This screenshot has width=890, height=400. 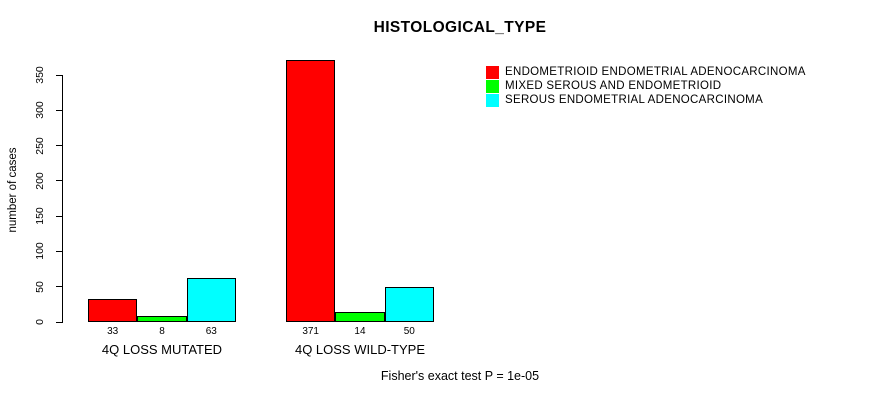 What do you see at coordinates (634, 100) in the screenshot?
I see `legend-label: SEROUS ENDOMETRIAL ADENOCARCINOMA` at bounding box center [634, 100].